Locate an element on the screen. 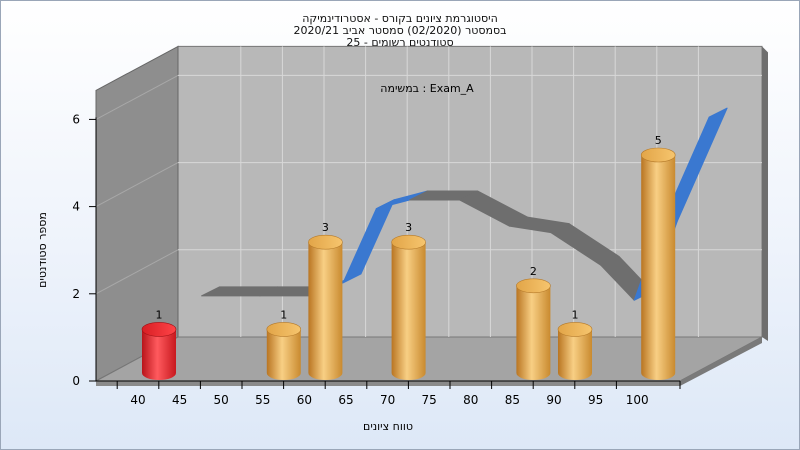 Image resolution: width=800 pixels, height=450 pixels. chart-title-line-2: בסמסטר (02/2020) סמסטר אביב 2020/21 is located at coordinates (400, 30).